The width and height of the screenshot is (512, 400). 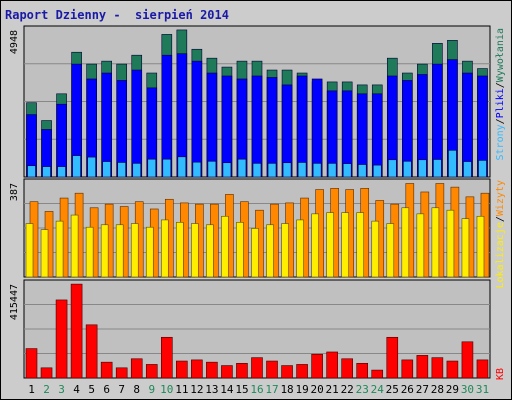 What do you see at coordinates (347, 389) in the screenshot?
I see `xtick-22: 22` at bounding box center [347, 389].